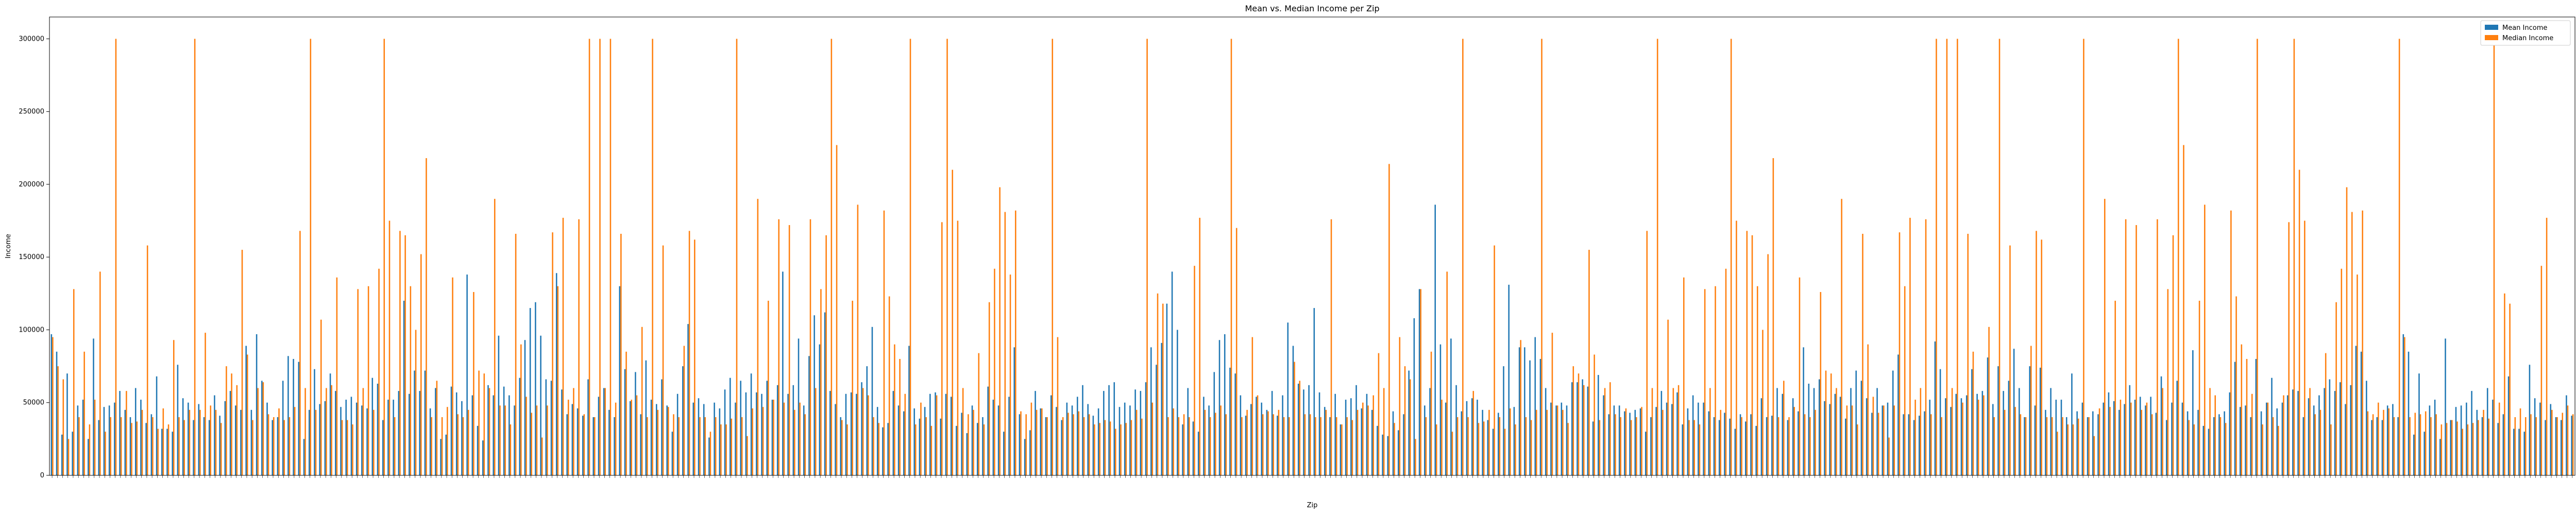  What do you see at coordinates (2526, 33) in the screenshot?
I see `legend-box` at bounding box center [2526, 33].